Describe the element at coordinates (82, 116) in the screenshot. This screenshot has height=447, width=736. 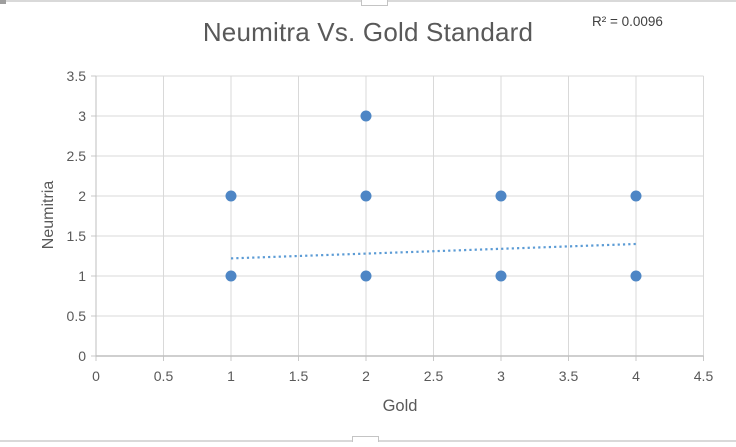
I see `y-tick-label: 3` at that location.